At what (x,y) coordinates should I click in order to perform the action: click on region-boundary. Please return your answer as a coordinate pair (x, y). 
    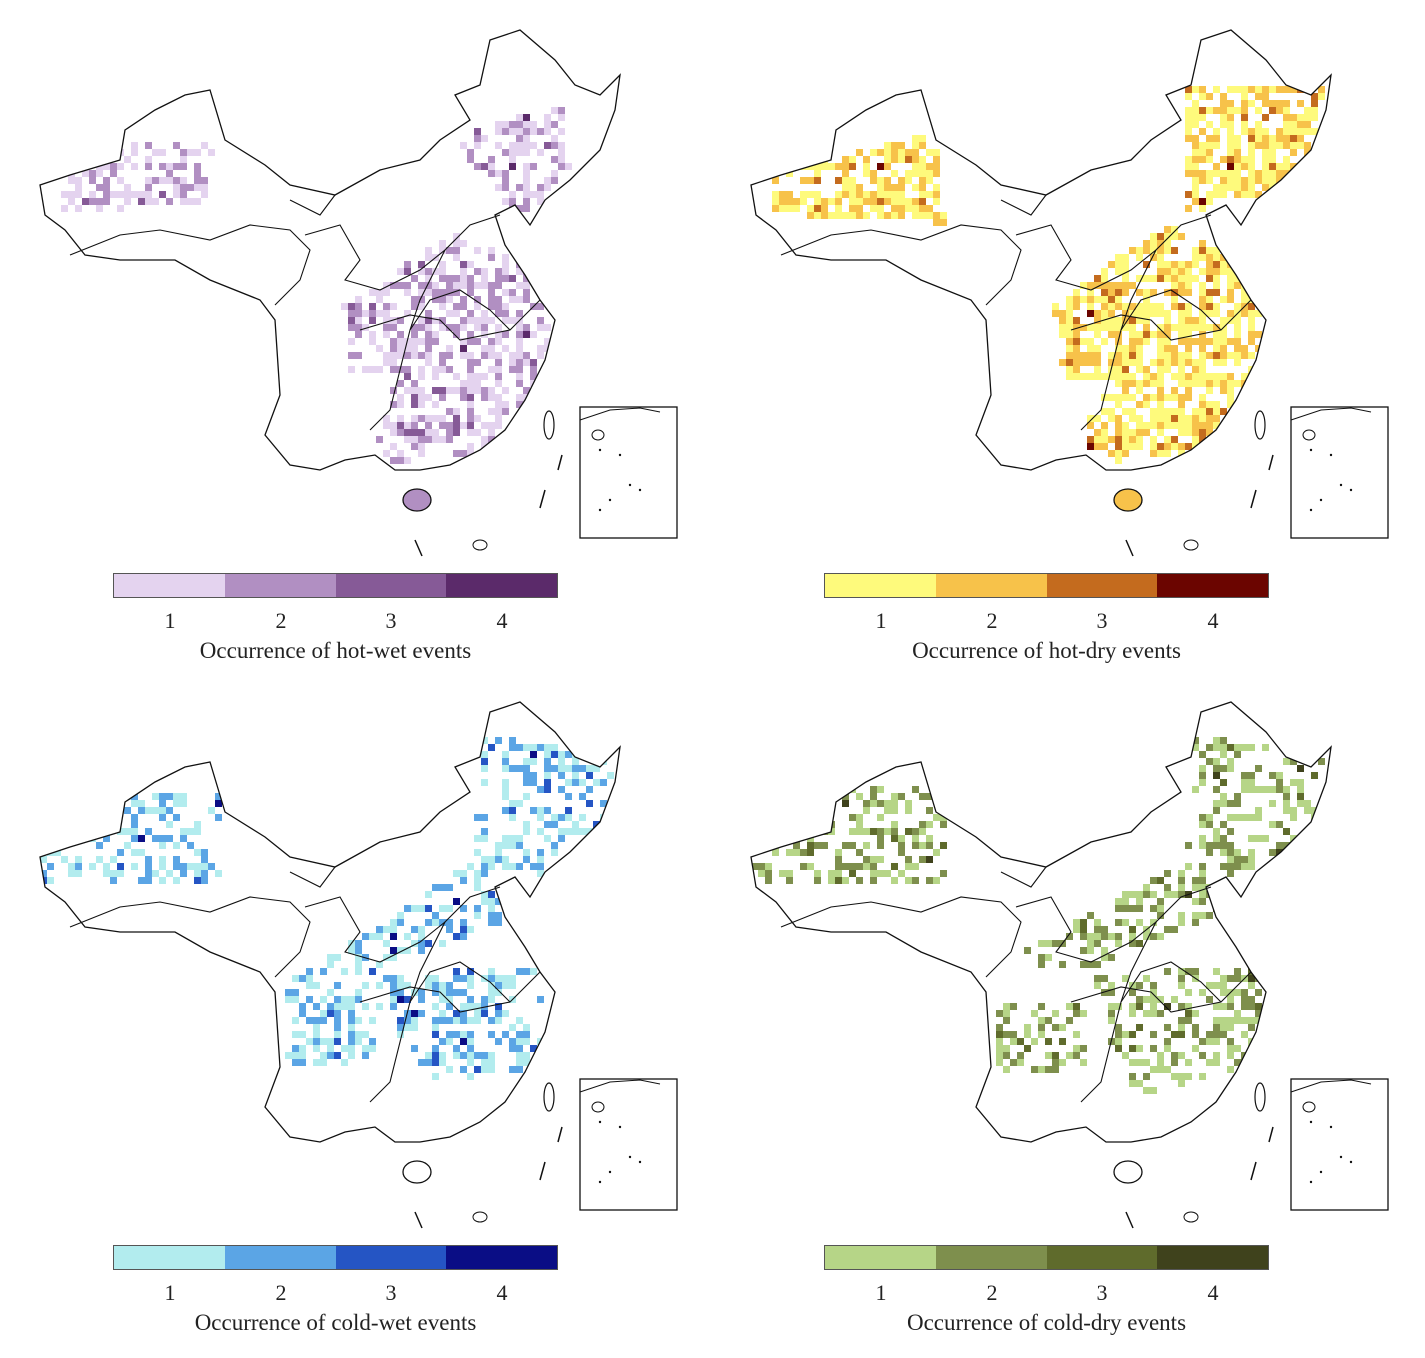
    Looking at the image, I should click on (1086, 257).